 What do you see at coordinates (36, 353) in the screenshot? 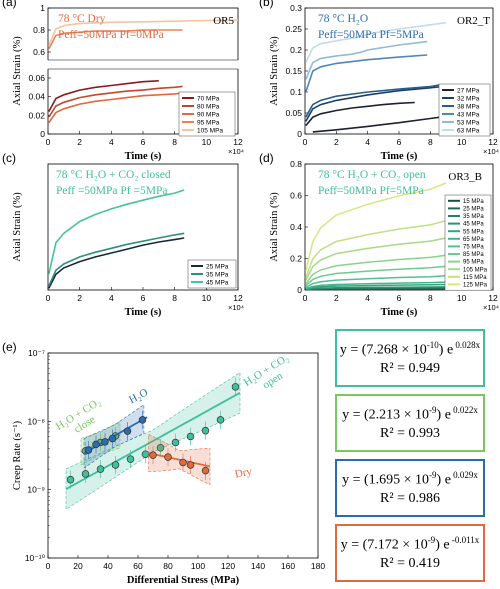
I see `y-tick-label: 10⁻⁷` at bounding box center [36, 353].